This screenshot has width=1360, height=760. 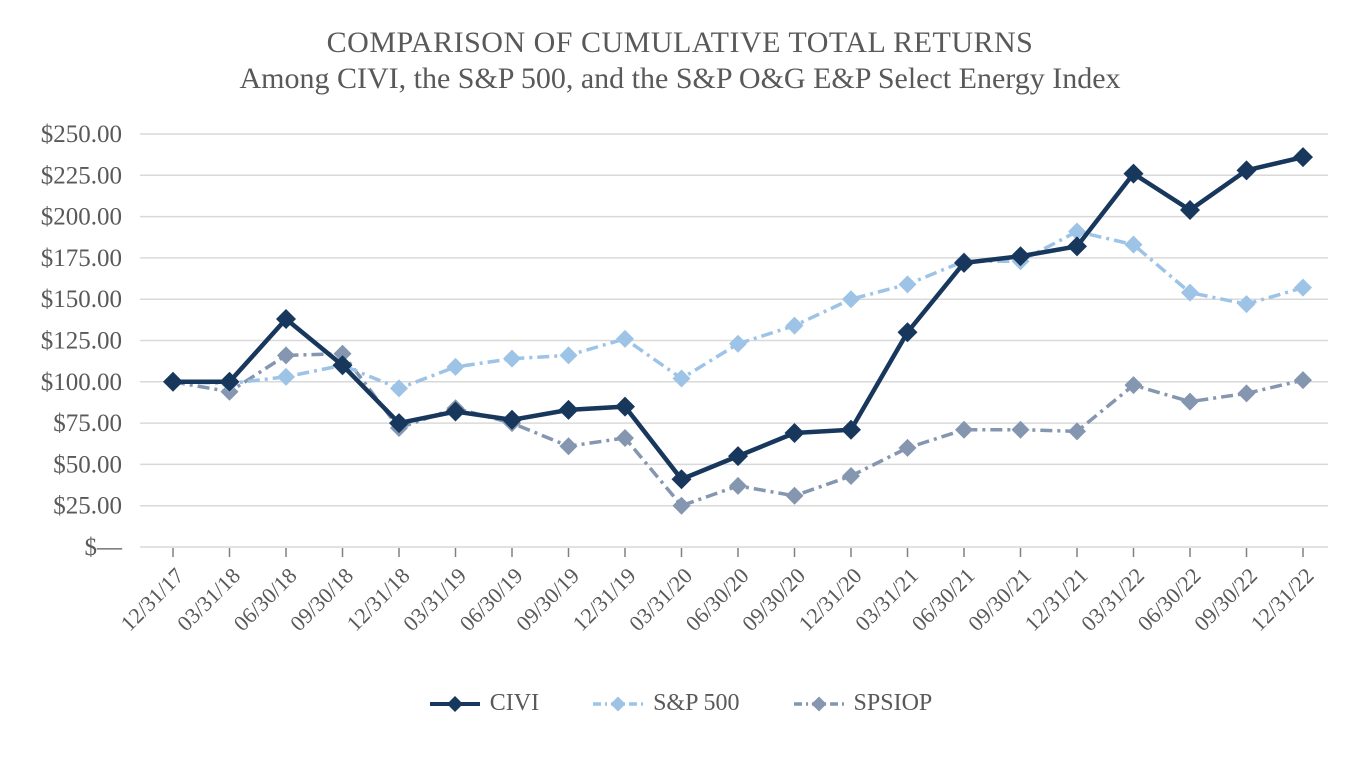 I want to click on y-axis-tick-label: $50.00, so click(x=87, y=464).